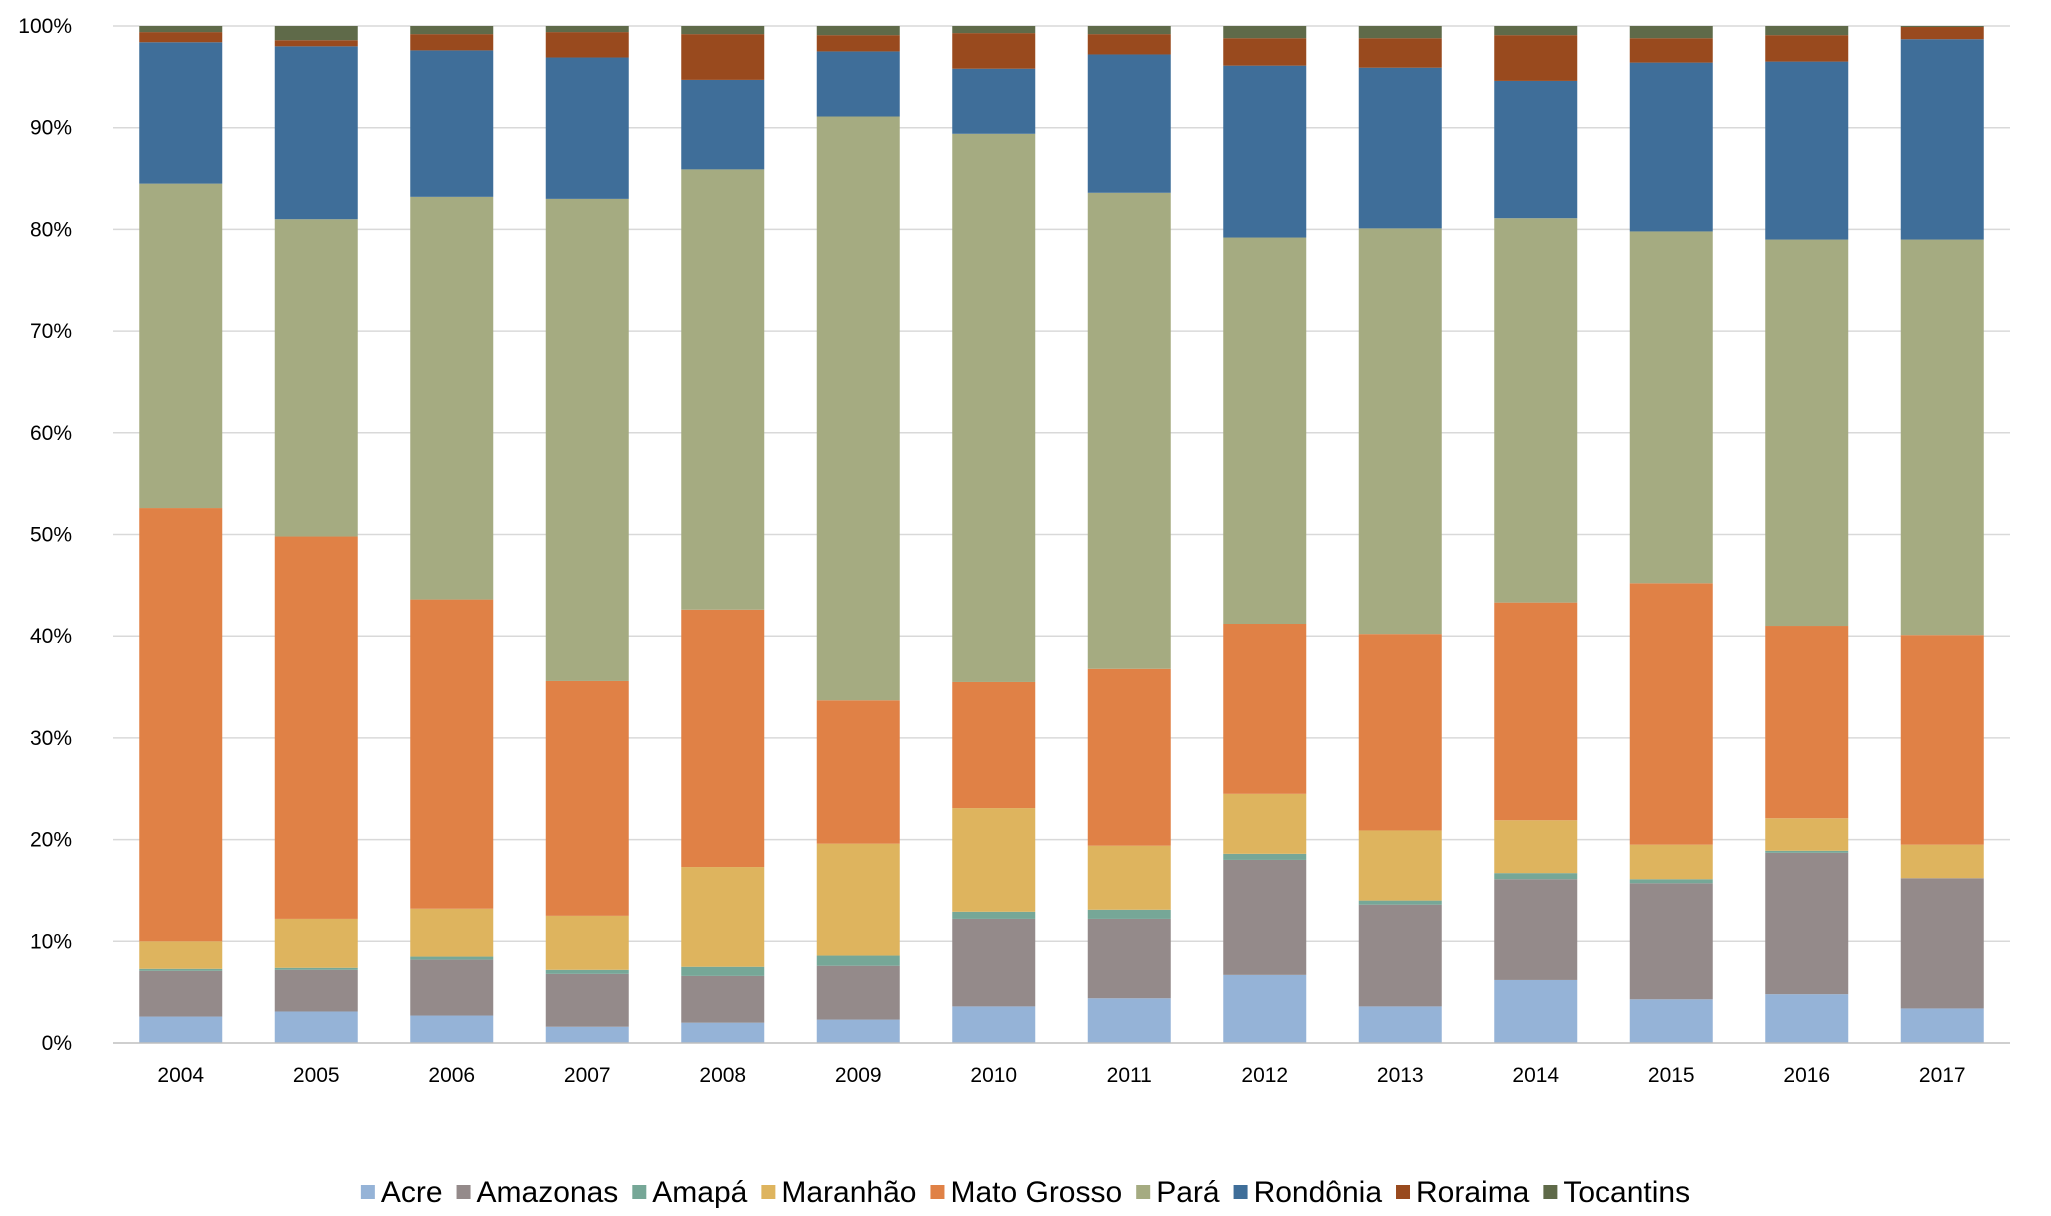 This screenshot has height=1216, width=2051. What do you see at coordinates (1807, 31) in the screenshot?
I see `bar-segment-tocantins-2016: Tocantins 2016: 0.9%` at bounding box center [1807, 31].